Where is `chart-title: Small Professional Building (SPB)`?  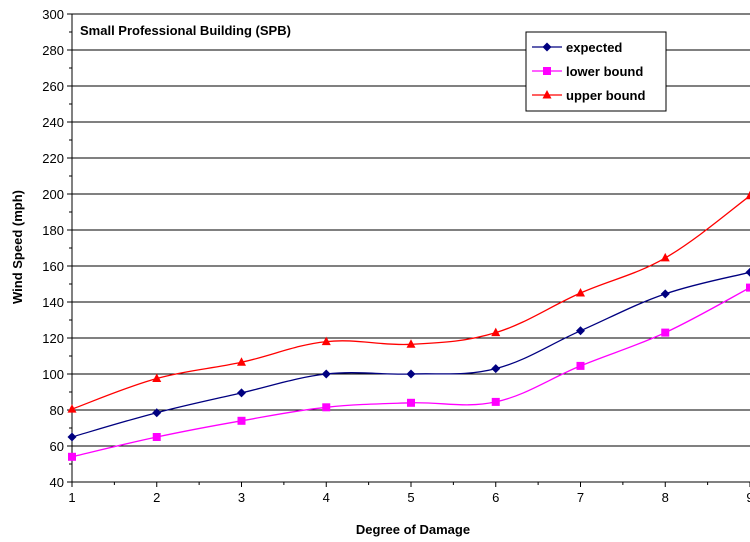
chart-title: Small Professional Building (SPB) is located at coordinates (185, 30).